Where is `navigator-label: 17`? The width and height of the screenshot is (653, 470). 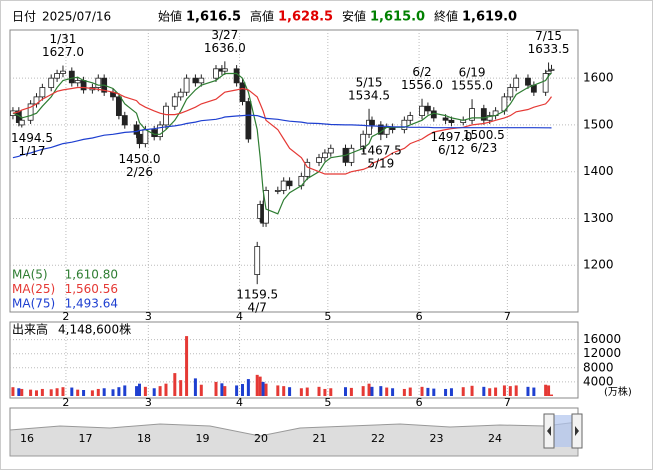 navigator-label: 17 is located at coordinates (86, 438).